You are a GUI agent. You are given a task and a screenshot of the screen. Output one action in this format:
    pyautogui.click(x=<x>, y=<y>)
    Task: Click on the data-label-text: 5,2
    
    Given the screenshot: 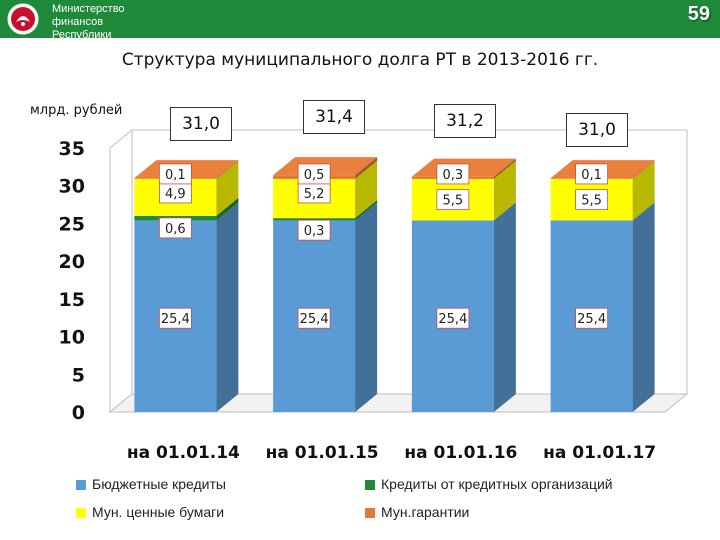 What is the action you would take?
    pyautogui.click(x=314, y=194)
    